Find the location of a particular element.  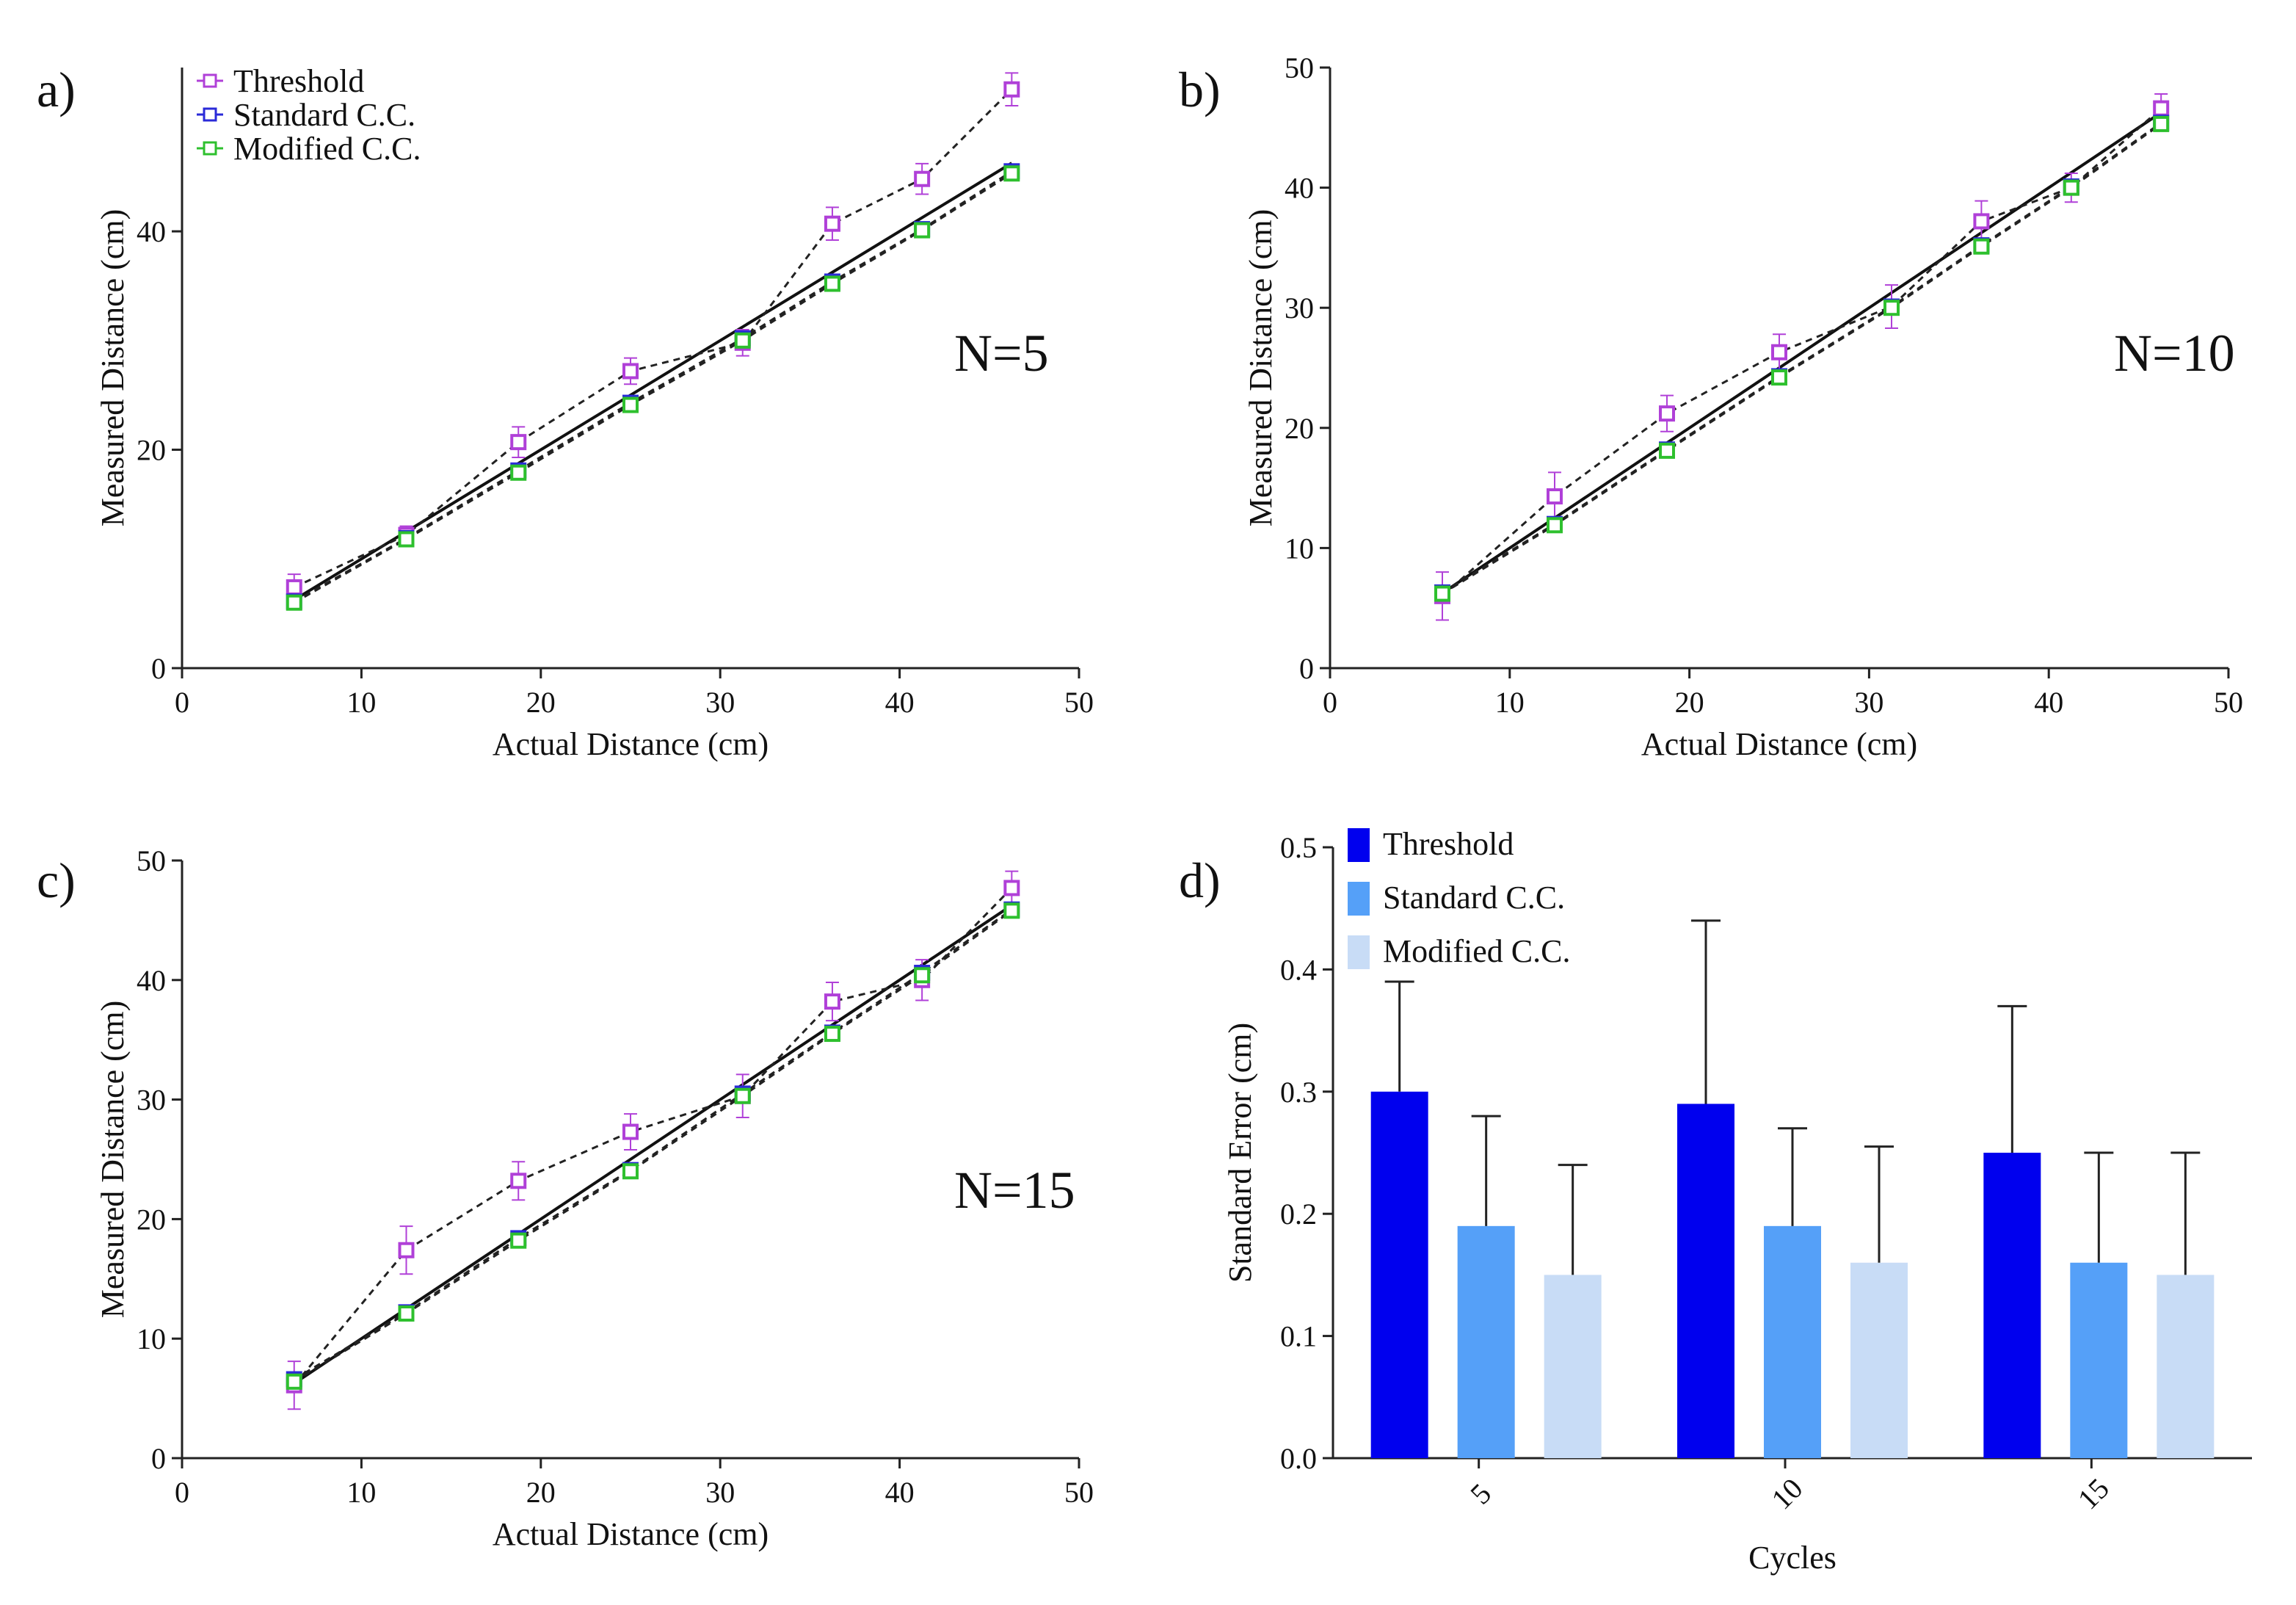

y-tick-label: 0.0 is located at coordinates (1298, 1458).